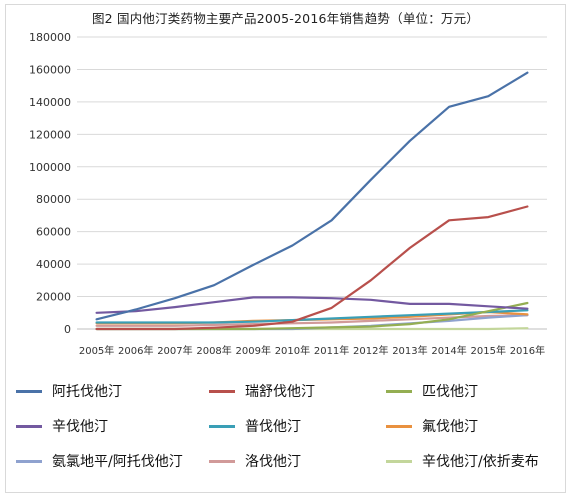 This screenshot has width=571, height=497. I want to click on legend-item: 普伐他汀, so click(255, 426).